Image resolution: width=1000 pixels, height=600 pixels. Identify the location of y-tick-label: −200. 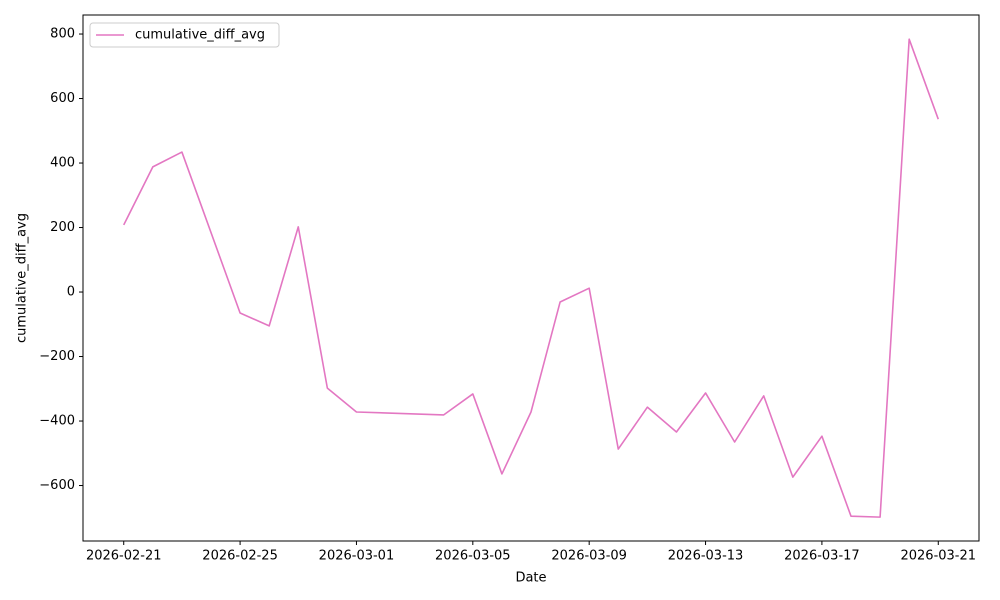
(57, 356).